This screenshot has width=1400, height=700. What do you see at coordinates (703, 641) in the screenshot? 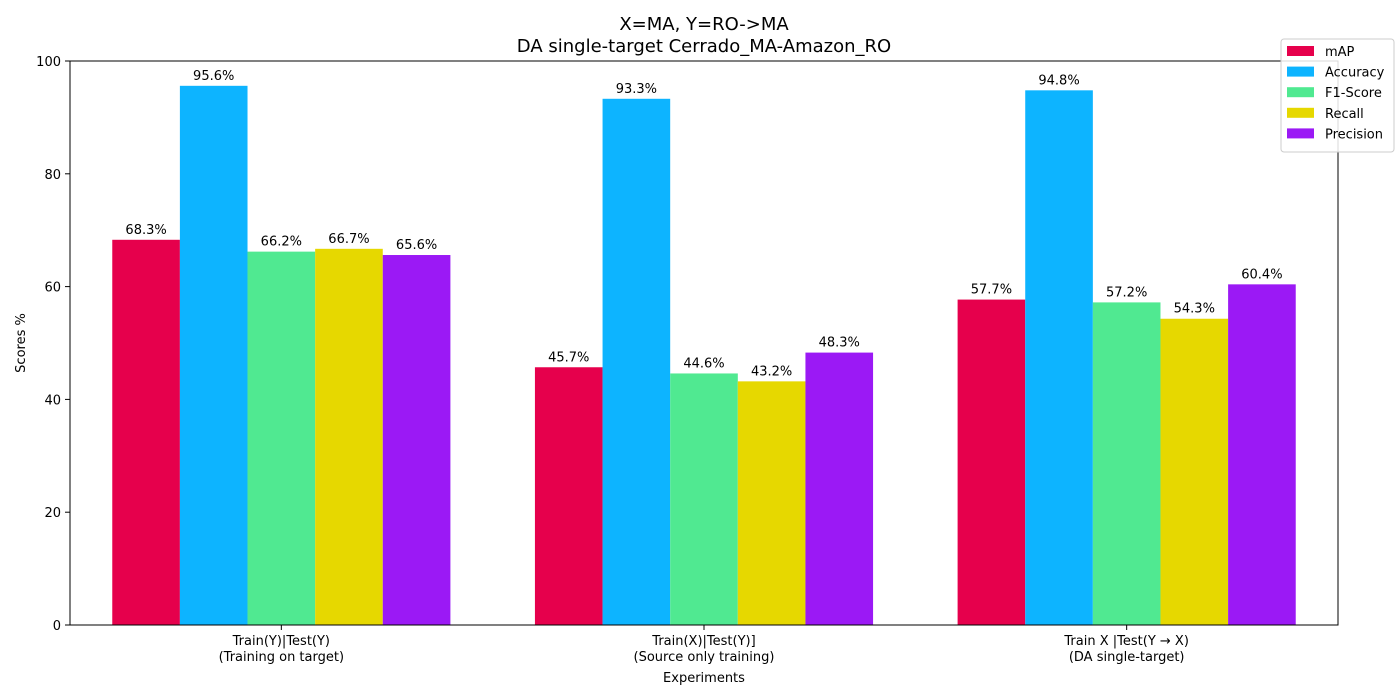
I see `x-tick-label: Train(X)|Test(Y)]` at bounding box center [703, 641].